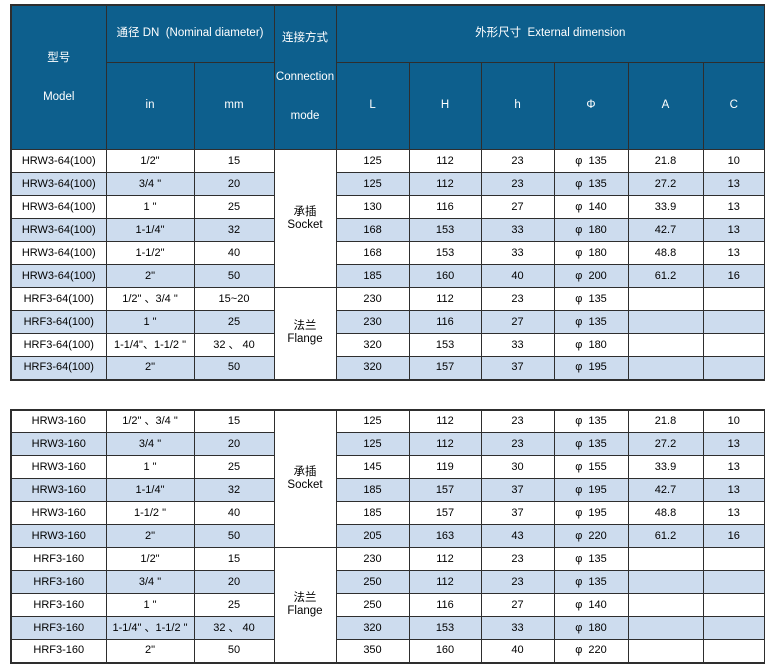  What do you see at coordinates (445, 368) in the screenshot?
I see `cell-H: 157` at bounding box center [445, 368].